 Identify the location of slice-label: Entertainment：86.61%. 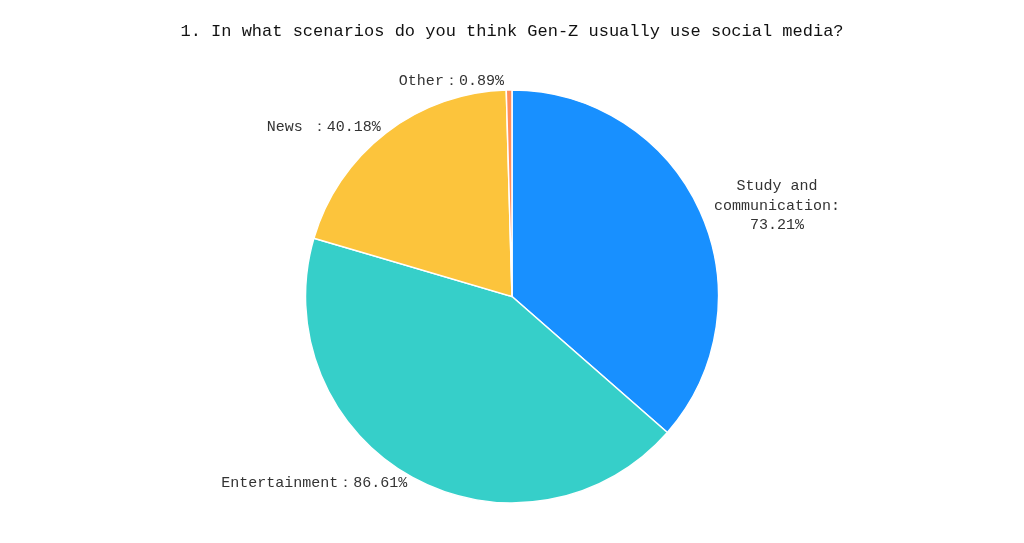
(315, 484).